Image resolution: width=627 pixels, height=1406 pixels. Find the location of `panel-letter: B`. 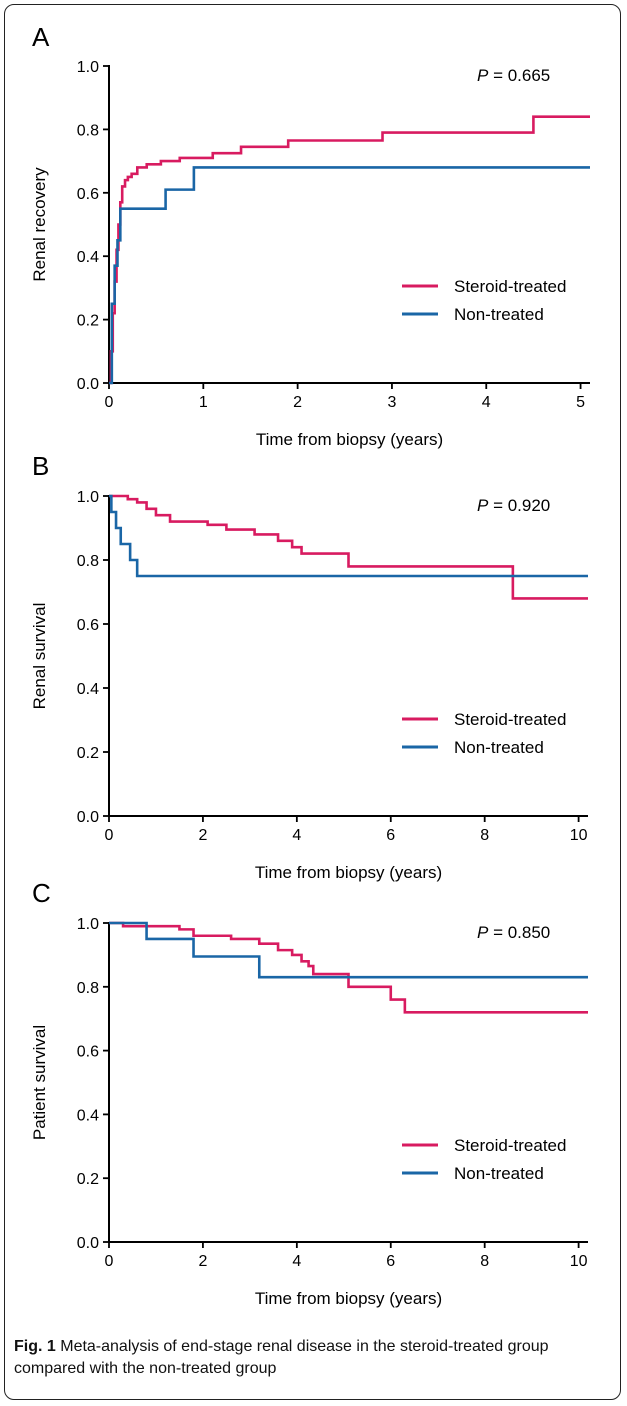

panel-letter: B is located at coordinates (40, 466).